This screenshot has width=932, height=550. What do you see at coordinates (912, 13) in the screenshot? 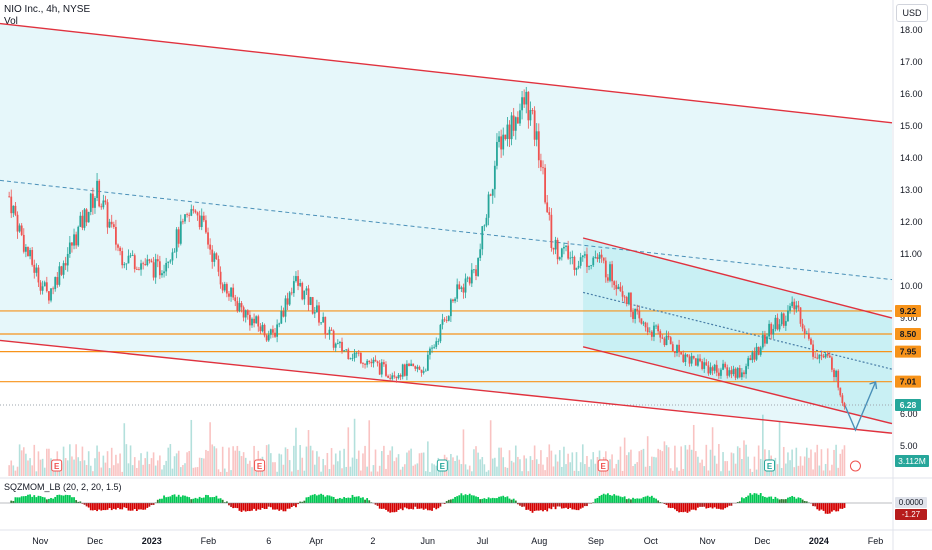
I see `currency-button: USD` at bounding box center [912, 13].